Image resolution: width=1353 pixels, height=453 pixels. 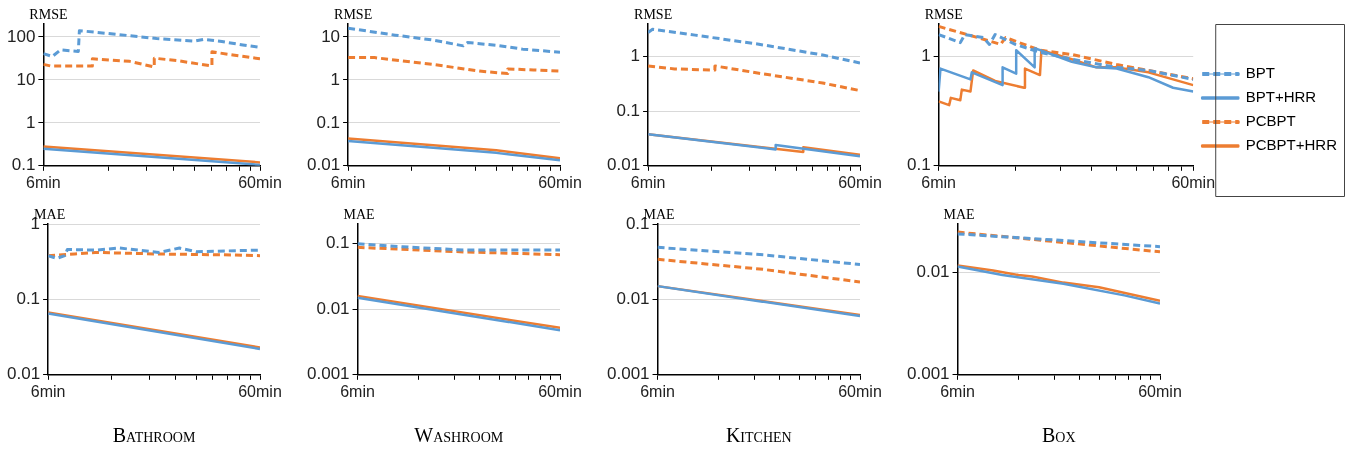 What do you see at coordinates (459, 435) in the screenshot?
I see `x-axis-title: Washroom` at bounding box center [459, 435].